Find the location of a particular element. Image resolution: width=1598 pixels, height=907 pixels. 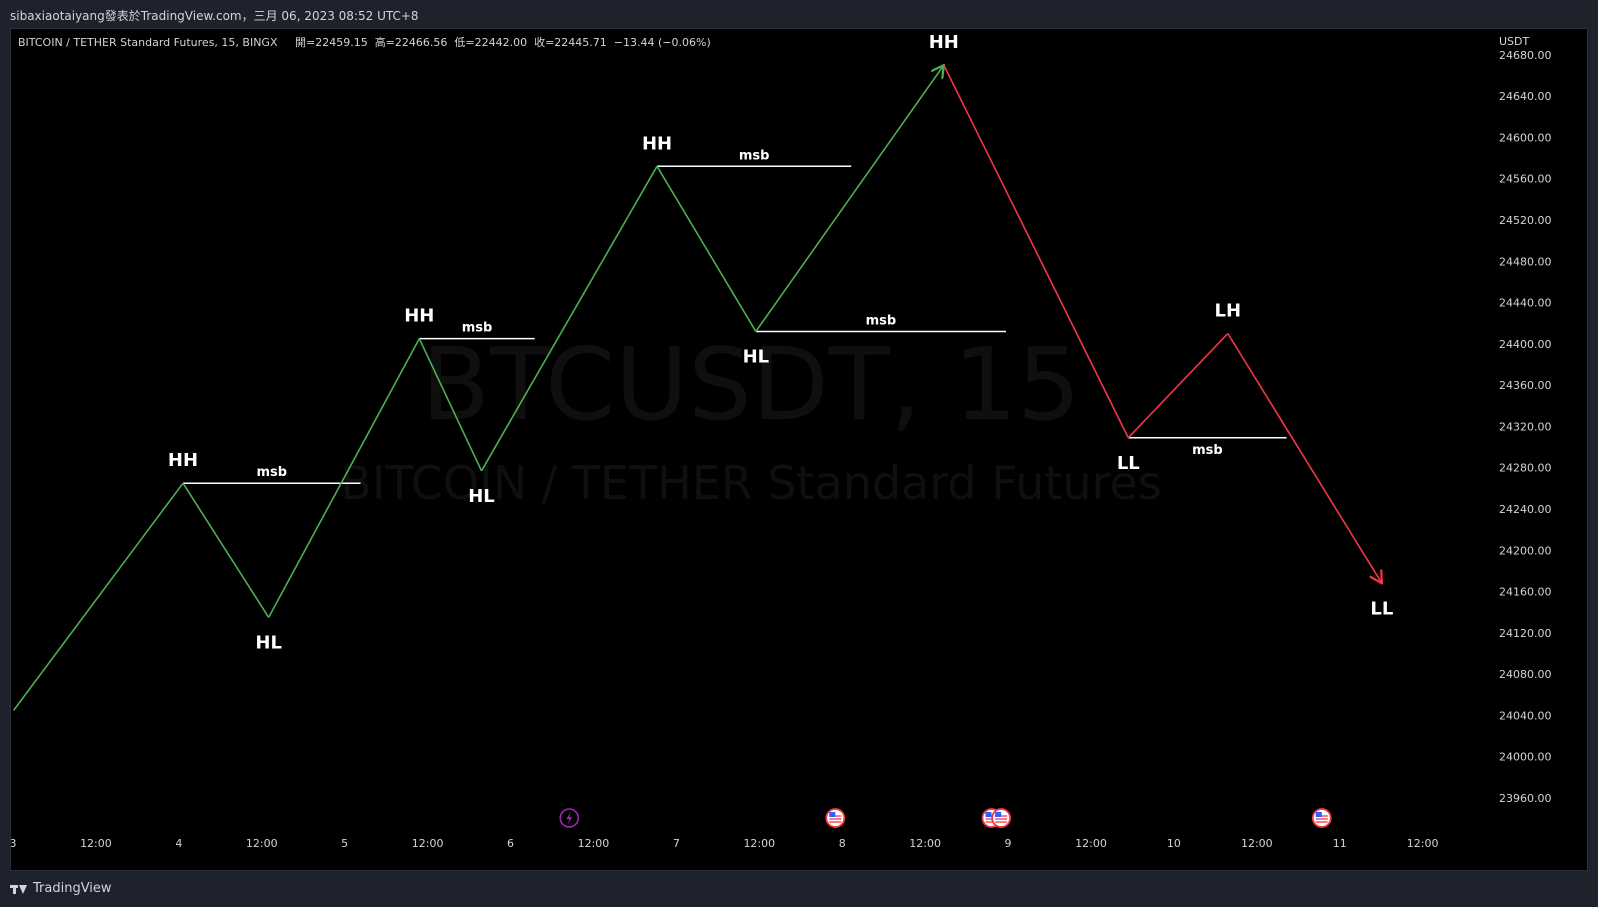

time-tick-label: 4 is located at coordinates (178, 843).